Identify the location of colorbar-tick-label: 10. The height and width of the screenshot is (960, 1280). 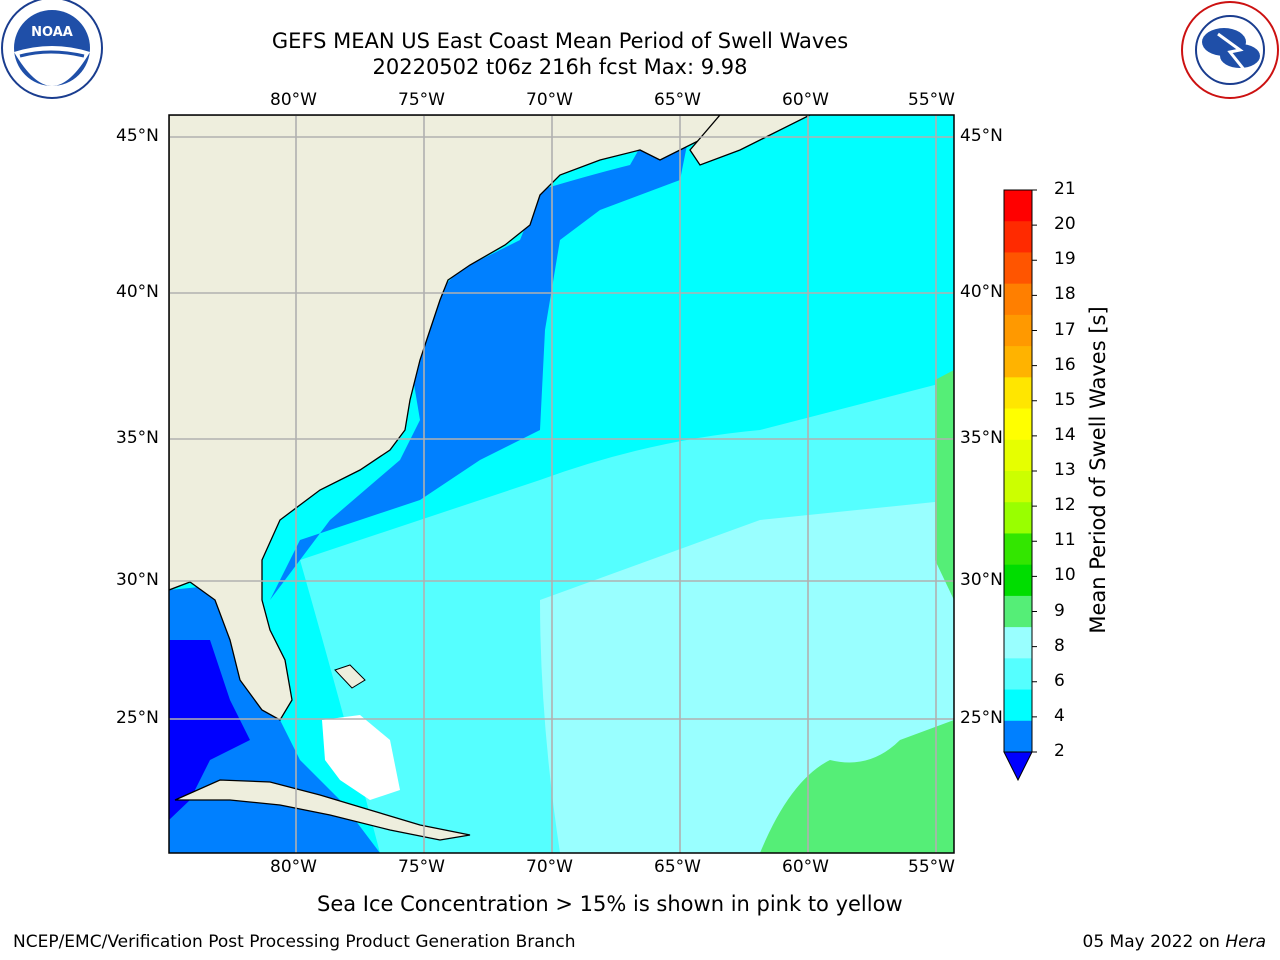
(1065, 575).